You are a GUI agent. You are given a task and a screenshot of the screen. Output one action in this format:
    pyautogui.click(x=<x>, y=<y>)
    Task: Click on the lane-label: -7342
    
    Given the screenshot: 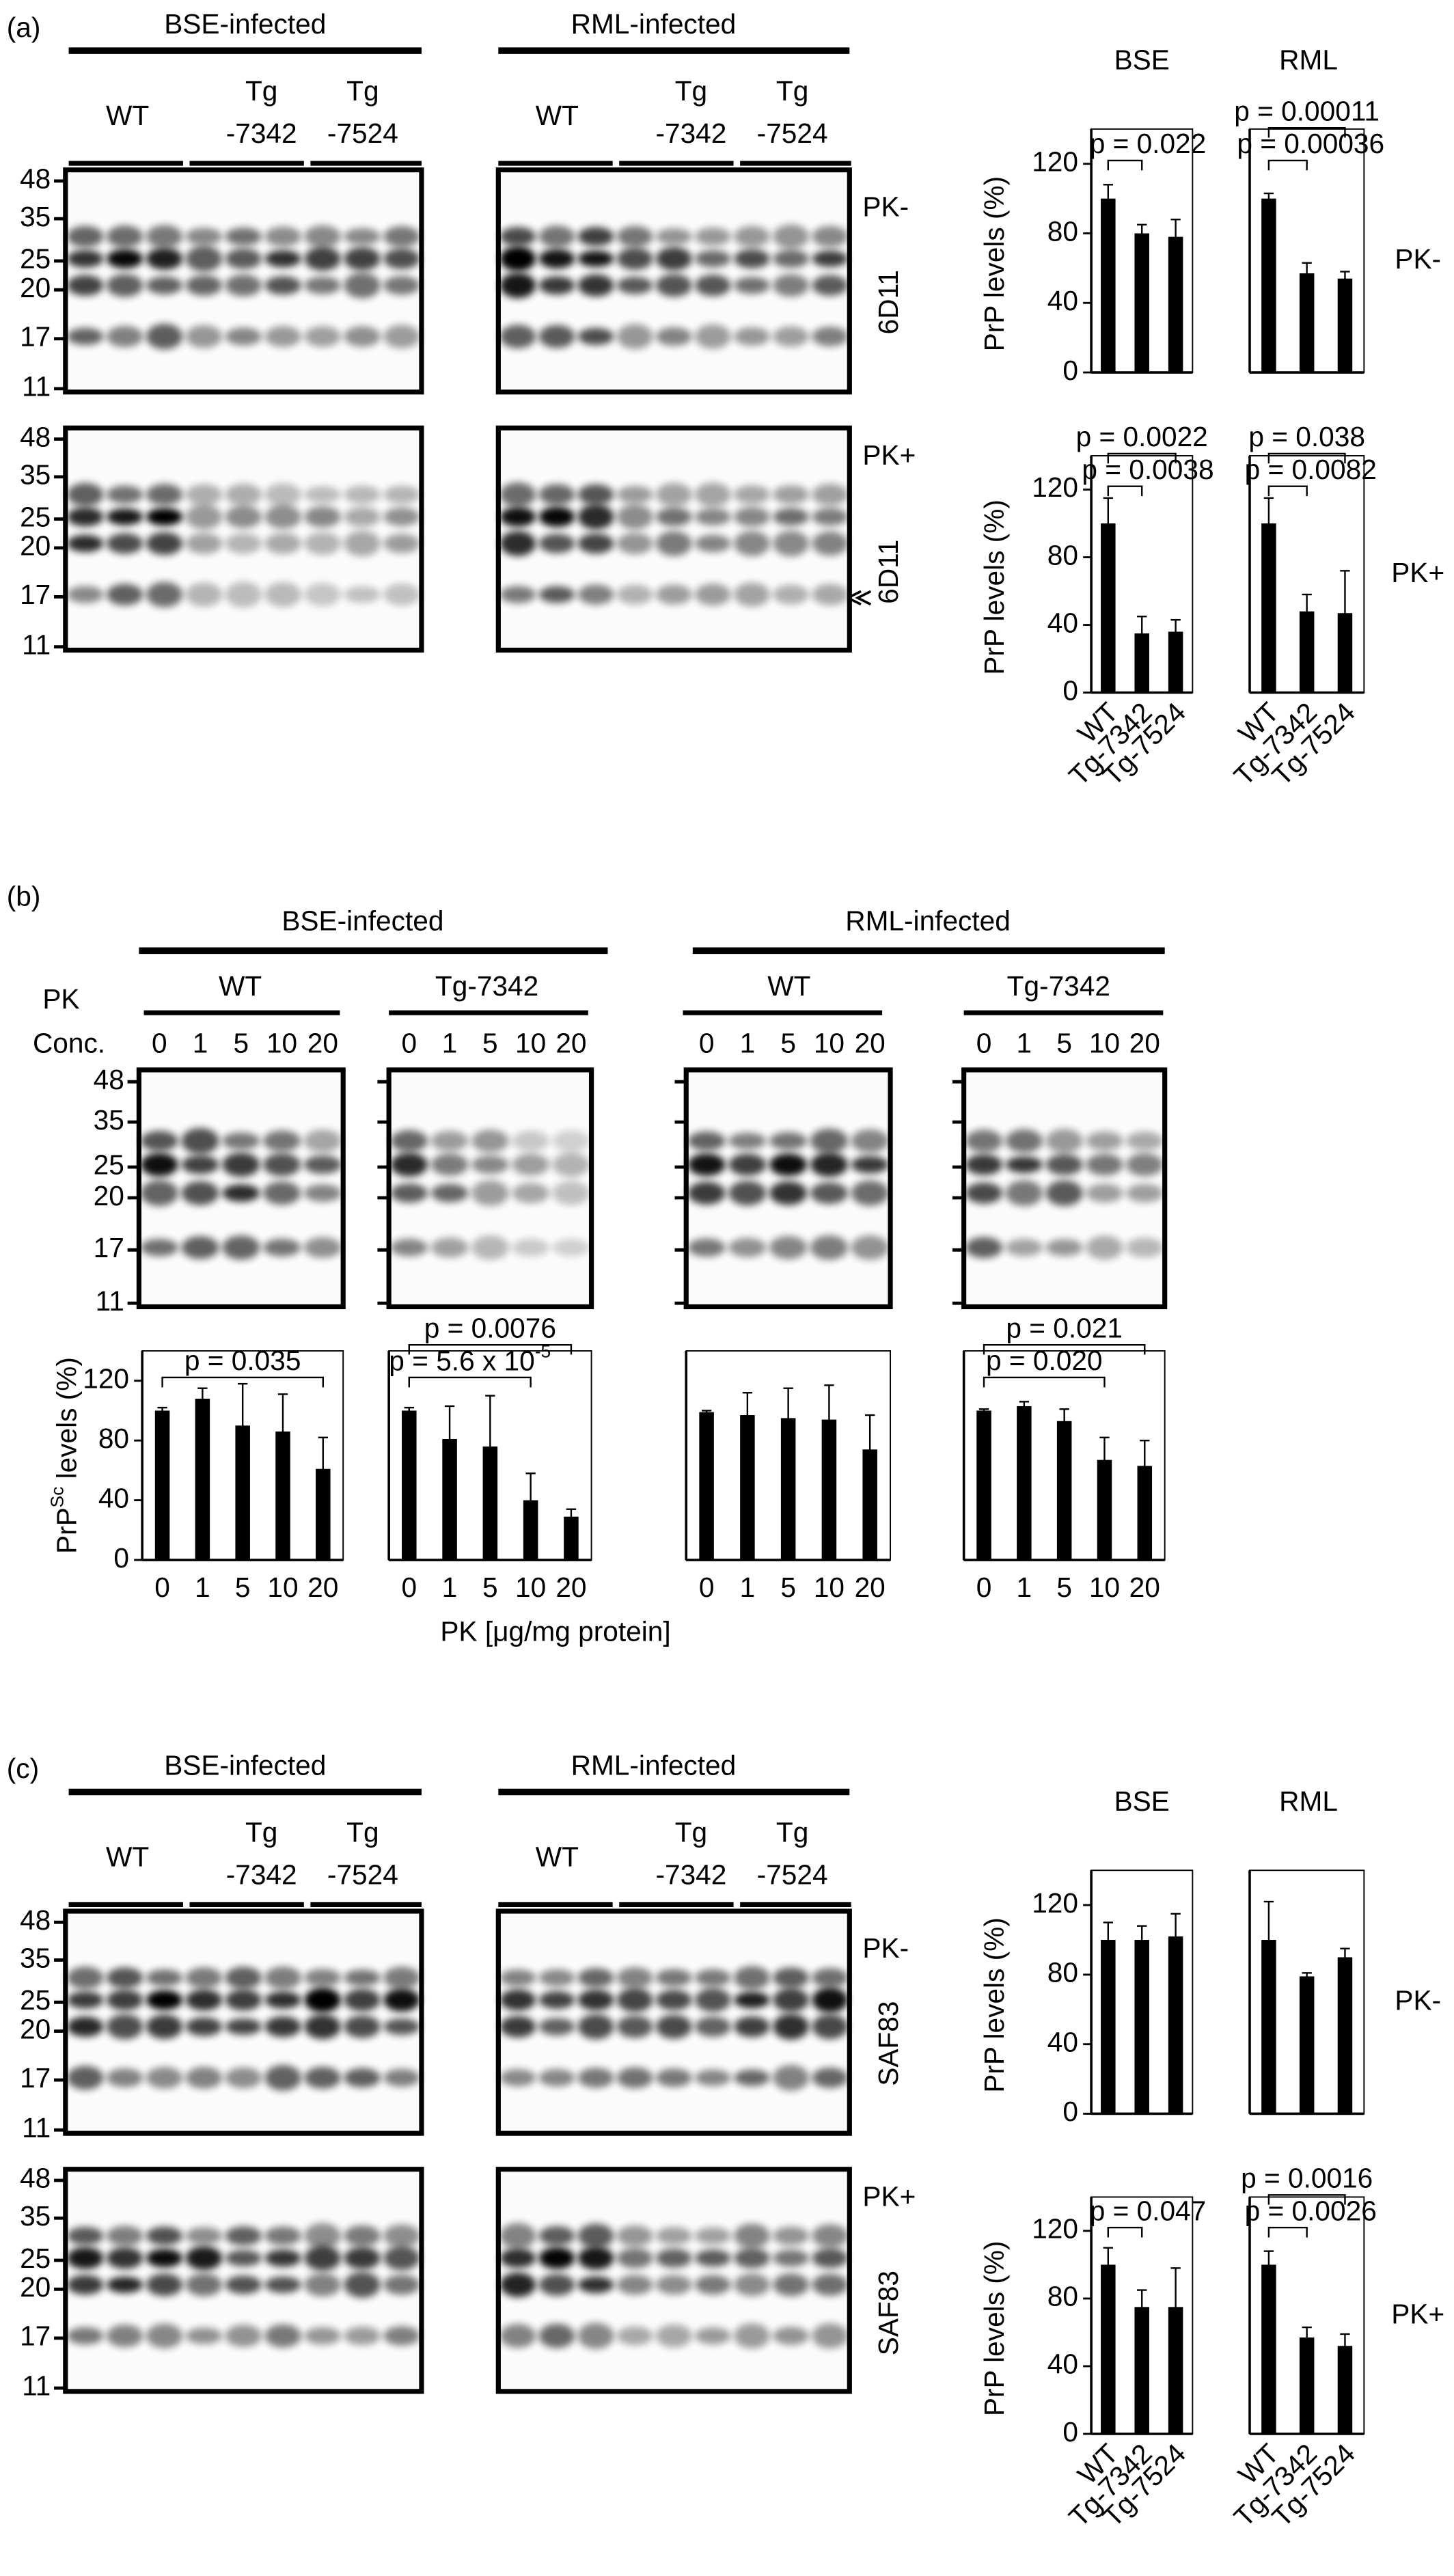 What is the action you would take?
    pyautogui.click(x=690, y=133)
    